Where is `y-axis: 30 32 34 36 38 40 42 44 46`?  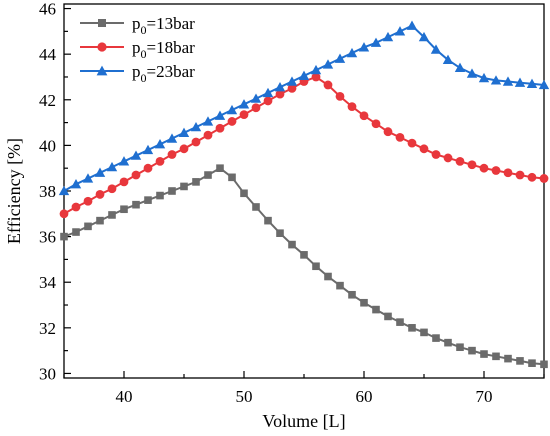 y-axis: 30 32 34 36 38 40 42 44 46 is located at coordinates (55, 191).